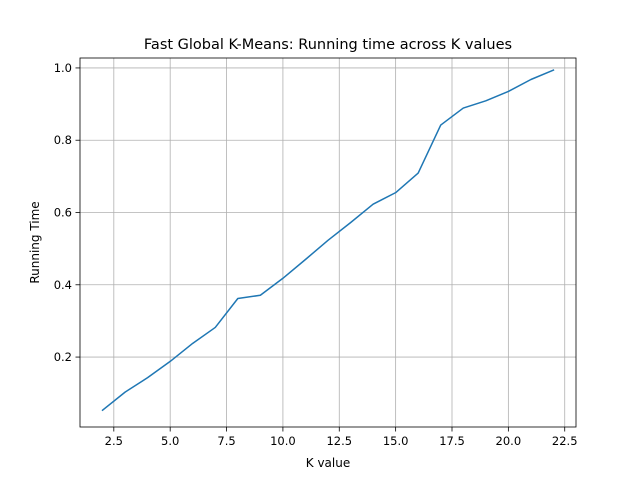 Image resolution: width=640 pixels, height=480 pixels. Describe the element at coordinates (565, 441) in the screenshot. I see `x-tick-label: 22.5` at that location.